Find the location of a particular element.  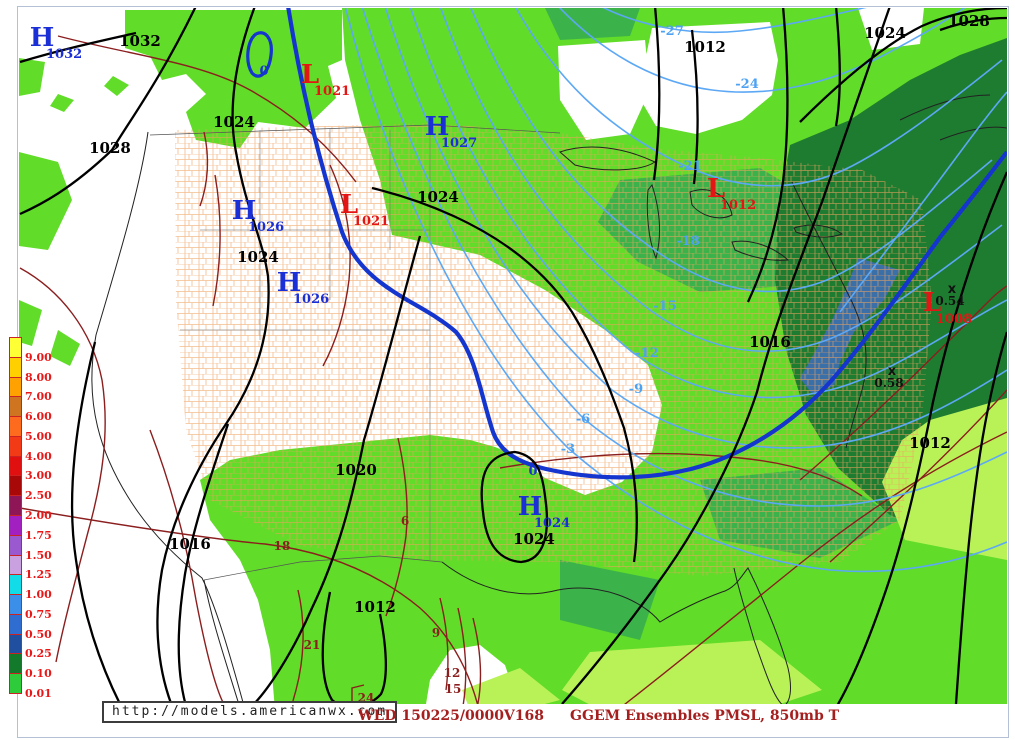

colorbar-cell-9.00 is located at coordinates (15, 347).